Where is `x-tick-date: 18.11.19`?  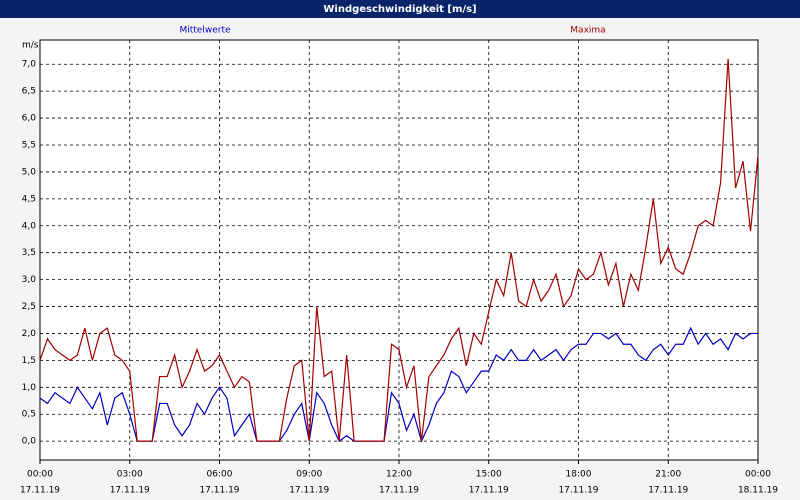
x-tick-date: 18.11.19 is located at coordinates (758, 491).